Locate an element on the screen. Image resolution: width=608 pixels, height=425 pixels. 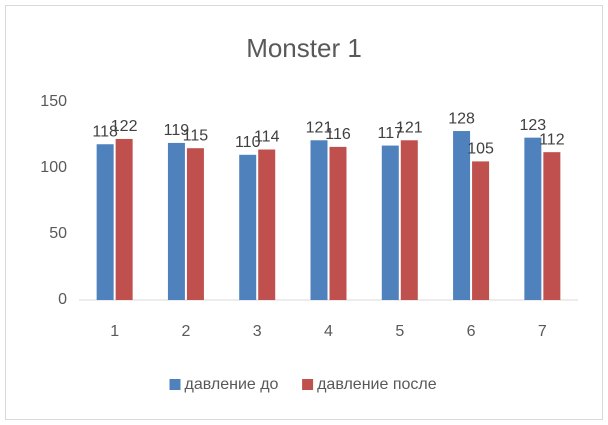
y-tick-label: 50 is located at coordinates (58, 233).